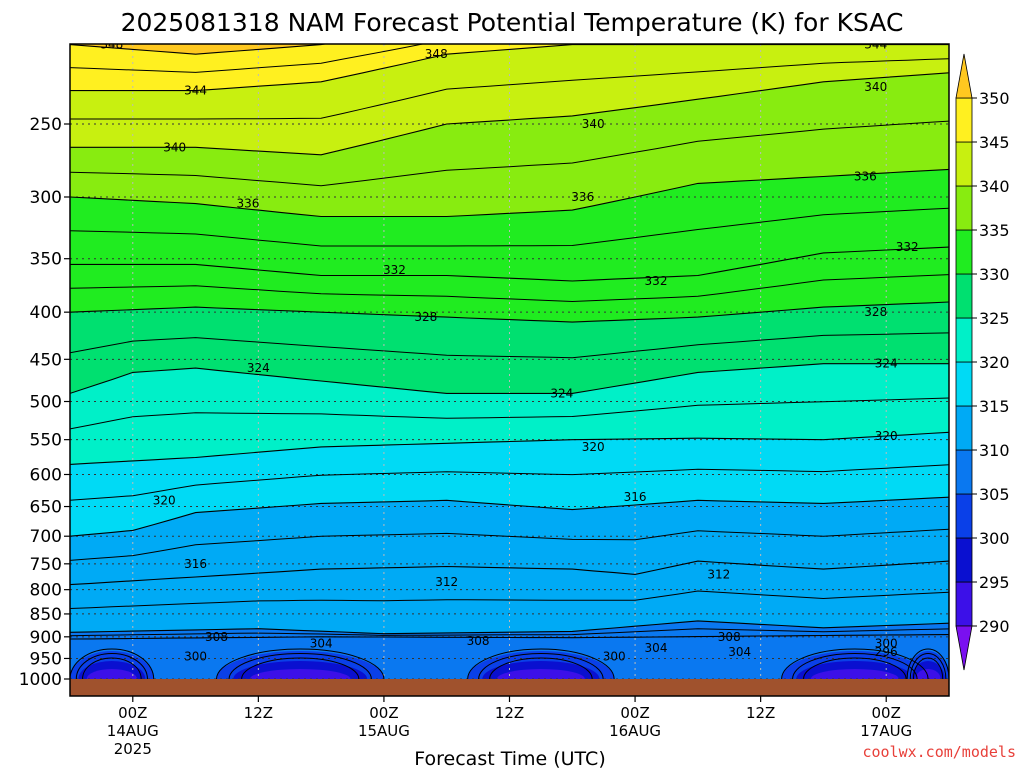 The image size is (1024, 768). What do you see at coordinates (111, 45) in the screenshot?
I see `contour-label-348: 348` at bounding box center [111, 45].